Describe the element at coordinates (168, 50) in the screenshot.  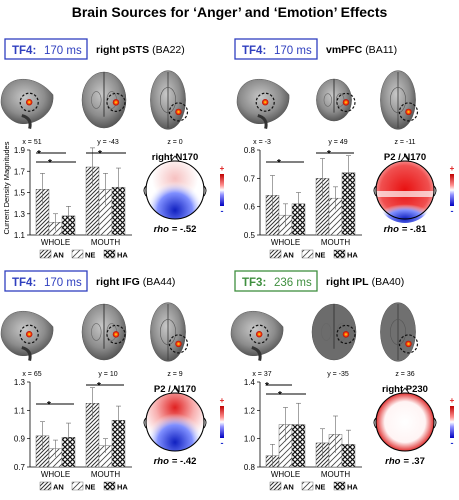
I see `brodmann-area: (BA22)` at that location.